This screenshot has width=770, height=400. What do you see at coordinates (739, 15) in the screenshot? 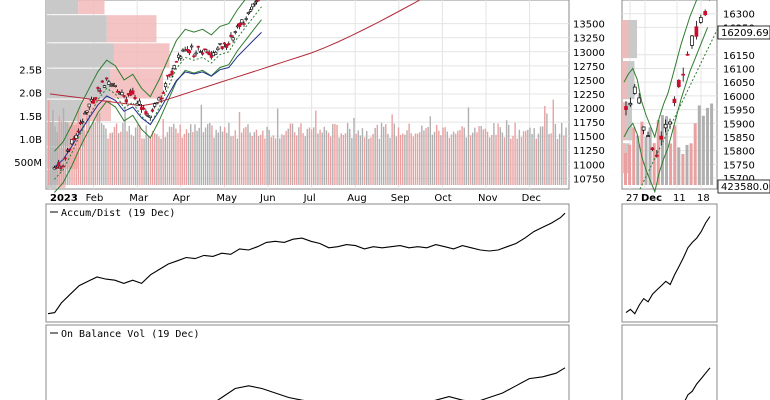
I see `zoom-price-tick-label: 16300` at bounding box center [739, 15].